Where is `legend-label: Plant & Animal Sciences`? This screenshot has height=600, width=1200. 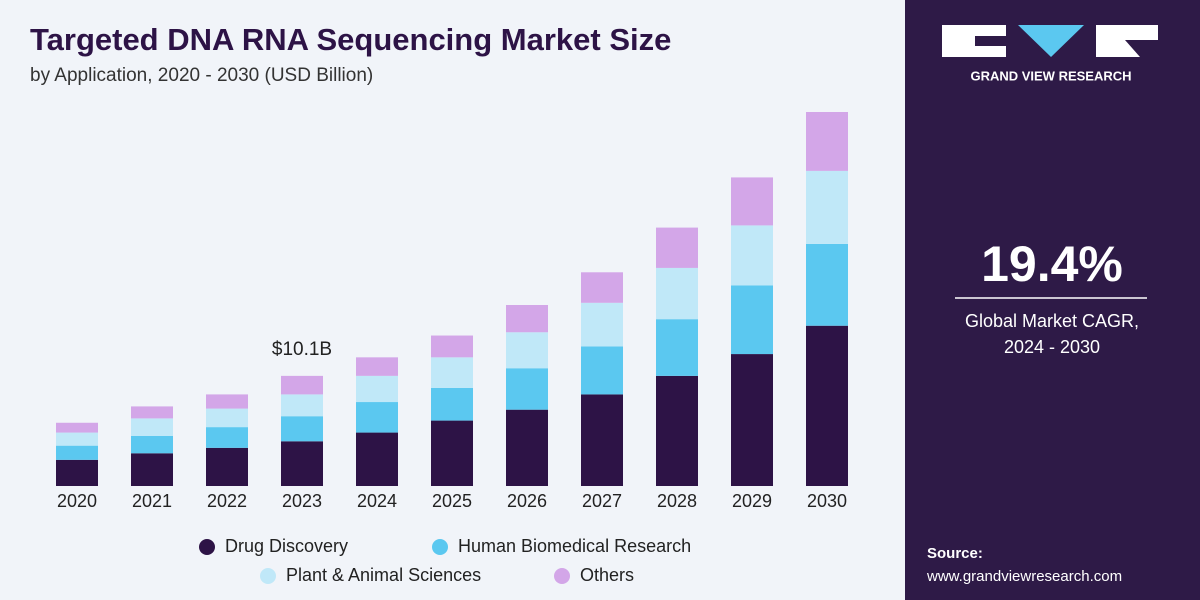
legend-label: Plant & Animal Sciences is located at coordinates (383, 575).